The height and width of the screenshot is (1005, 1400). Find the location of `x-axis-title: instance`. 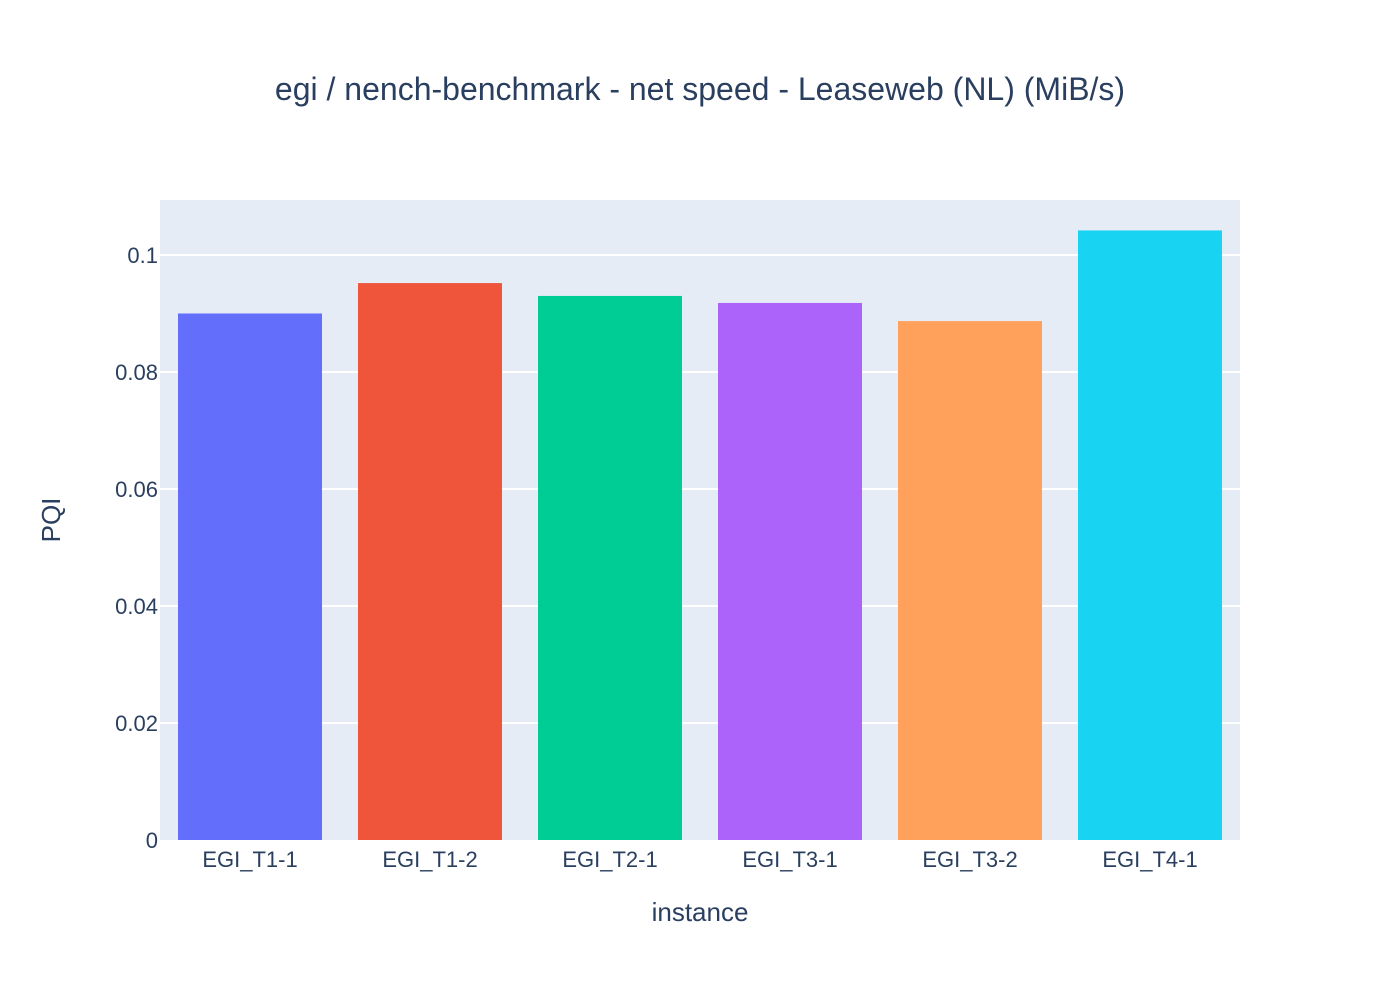

x-axis-title: instance is located at coordinates (700, 912).